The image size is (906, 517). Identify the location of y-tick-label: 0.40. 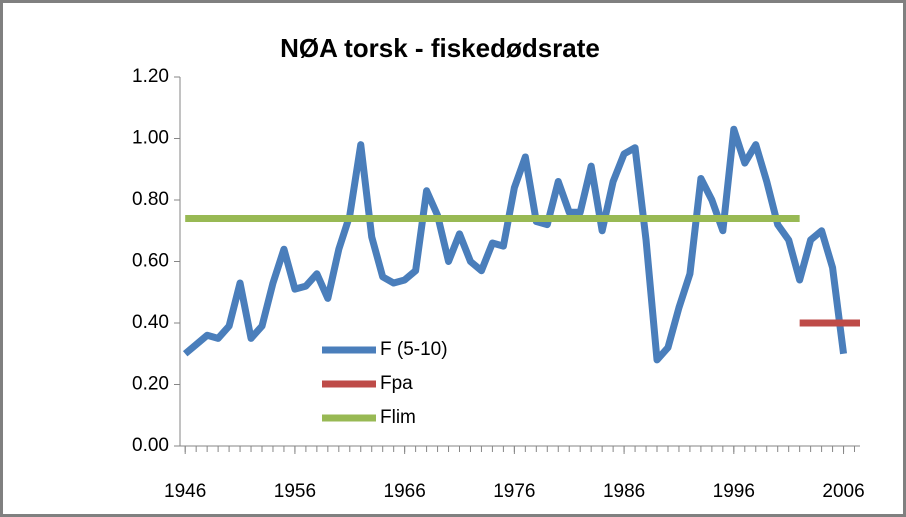
(150, 322).